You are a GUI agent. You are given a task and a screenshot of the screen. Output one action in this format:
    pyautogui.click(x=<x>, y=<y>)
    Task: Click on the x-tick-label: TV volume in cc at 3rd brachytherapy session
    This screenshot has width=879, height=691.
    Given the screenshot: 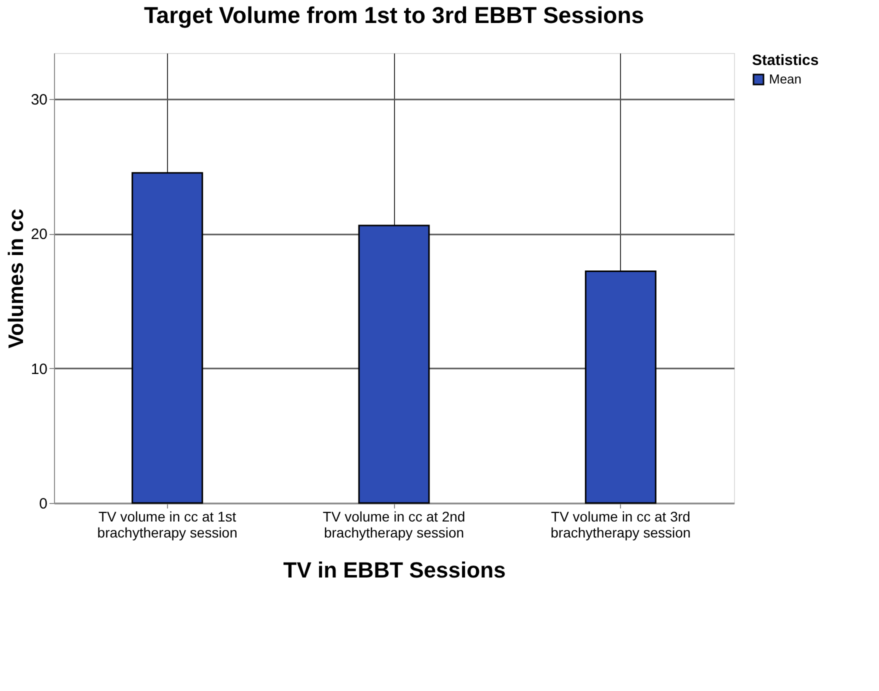 What is the action you would take?
    pyautogui.click(x=620, y=524)
    